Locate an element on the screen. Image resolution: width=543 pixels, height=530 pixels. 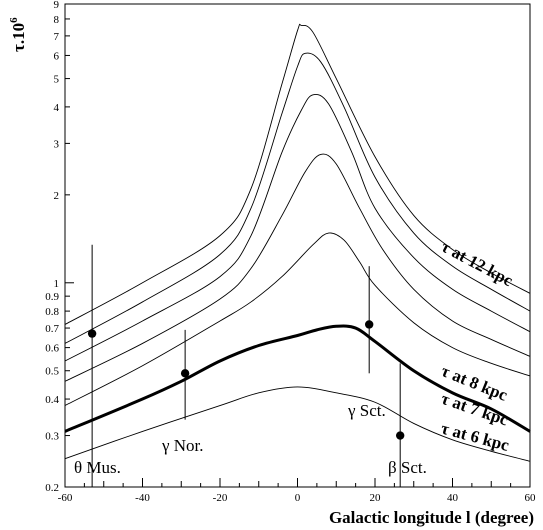
x-tick-label: -40 is located at coordinates (142, 498).